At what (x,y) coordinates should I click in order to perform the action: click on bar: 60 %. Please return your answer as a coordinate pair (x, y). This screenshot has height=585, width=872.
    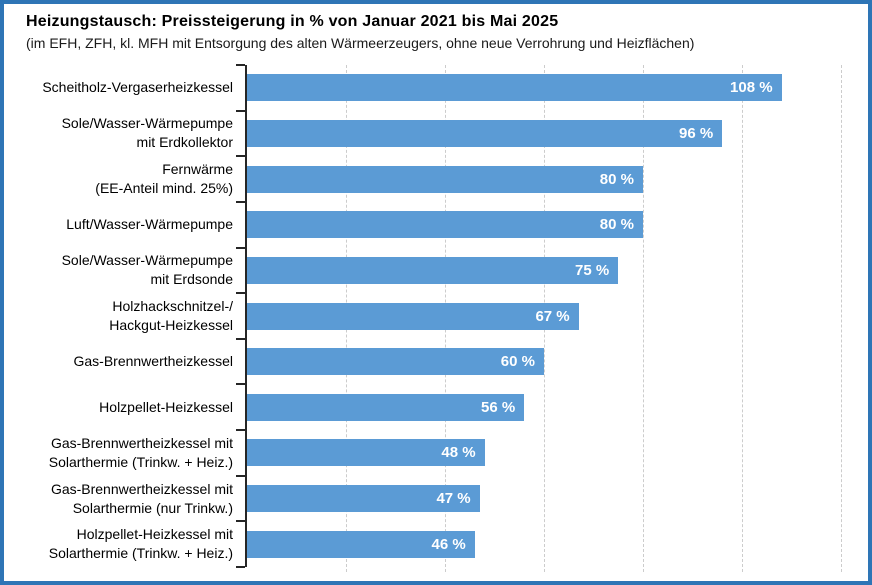
    Looking at the image, I should click on (395, 362).